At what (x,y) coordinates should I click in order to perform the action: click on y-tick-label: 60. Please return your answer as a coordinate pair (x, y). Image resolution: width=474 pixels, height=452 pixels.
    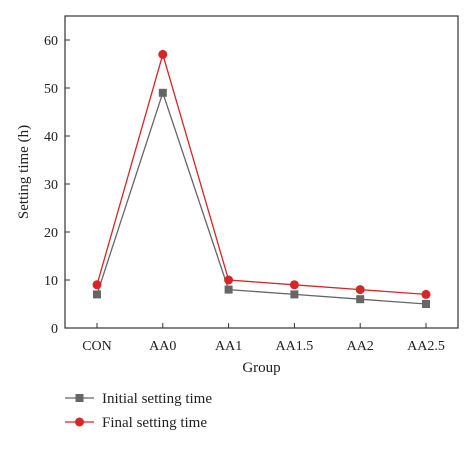
    Looking at the image, I should click on (51, 41).